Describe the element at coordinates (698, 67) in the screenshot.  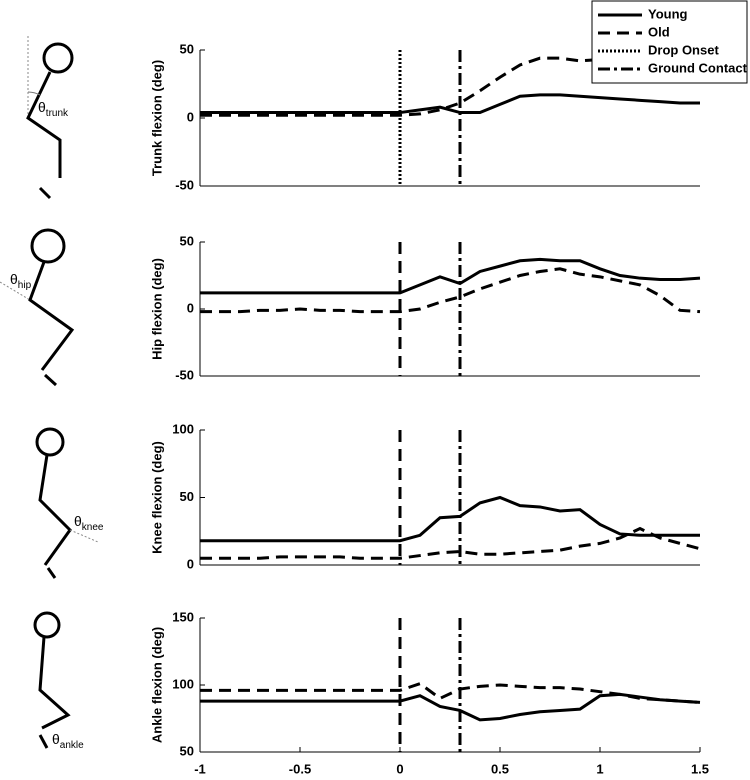
I see `legend-label: Ground Contact` at that location.